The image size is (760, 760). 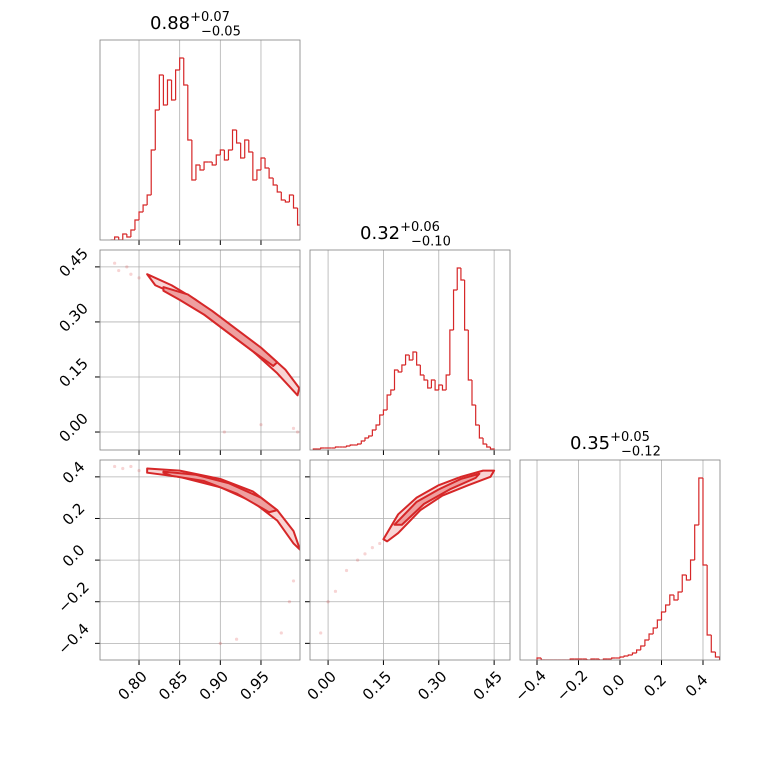 What do you see at coordinates (205, 148) in the screenshot?
I see `panel-data` at bounding box center [205, 148].